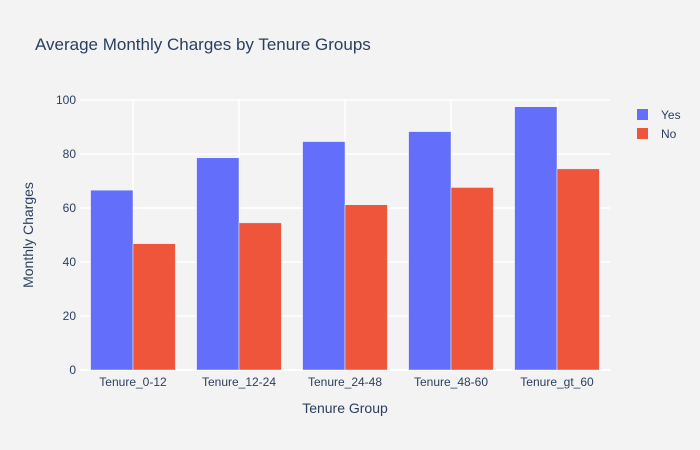 This screenshot has height=450, width=700. Describe the element at coordinates (70, 208) in the screenshot. I see `y-tick-label: 60` at that location.